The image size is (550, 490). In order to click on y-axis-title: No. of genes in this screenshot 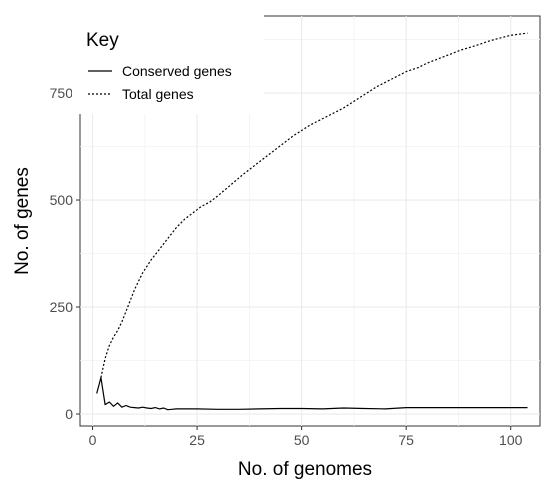, I will do `click(22, 221)`.